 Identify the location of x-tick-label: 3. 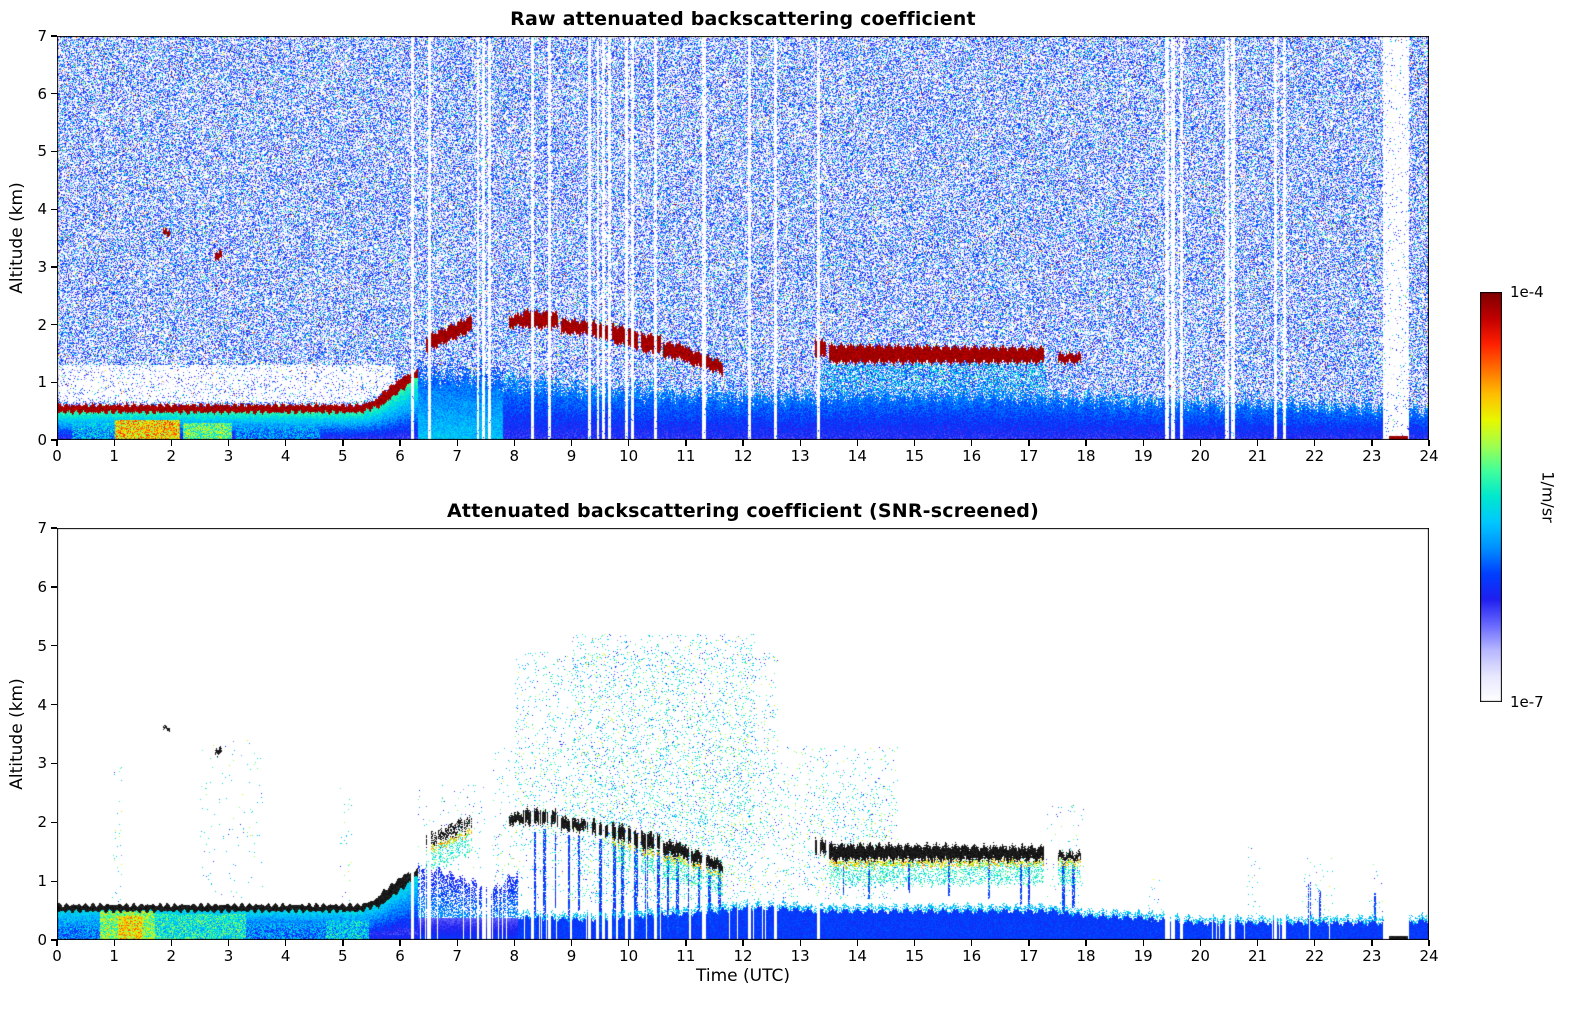
(228, 456).